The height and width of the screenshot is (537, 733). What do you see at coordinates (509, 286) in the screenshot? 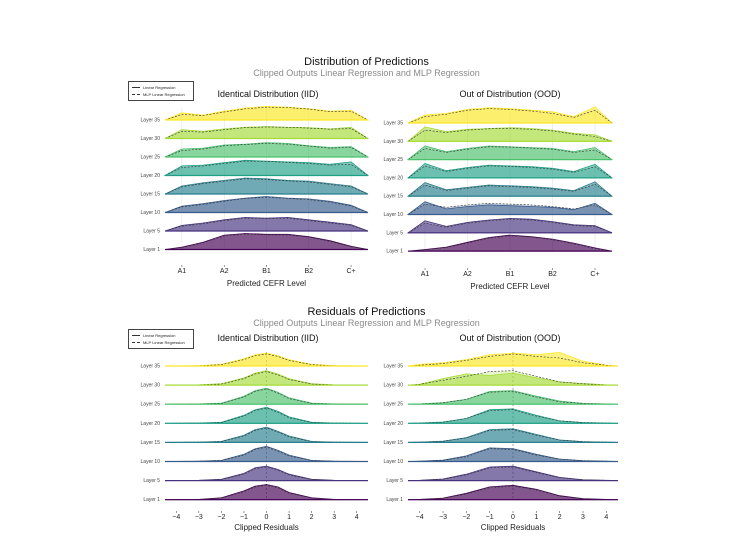
I see `x-axis-label: Predicted CEFR Level` at bounding box center [509, 286].